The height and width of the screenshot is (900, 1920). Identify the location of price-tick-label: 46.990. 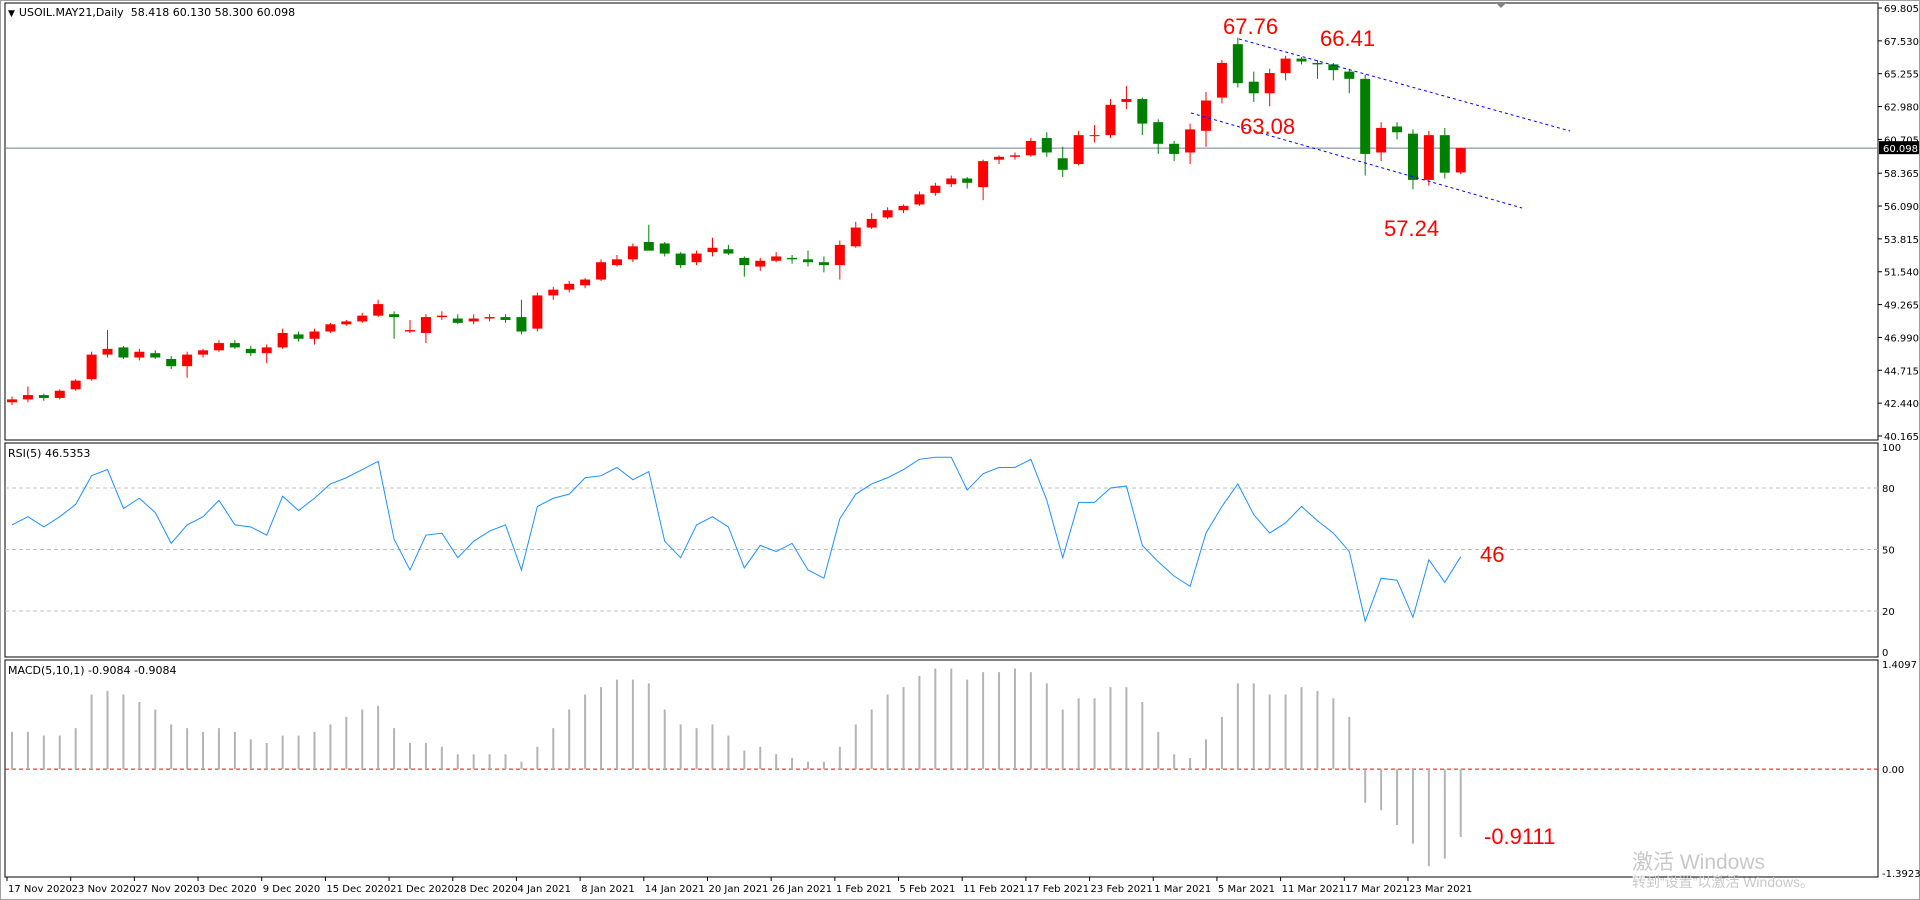
(1901, 338).